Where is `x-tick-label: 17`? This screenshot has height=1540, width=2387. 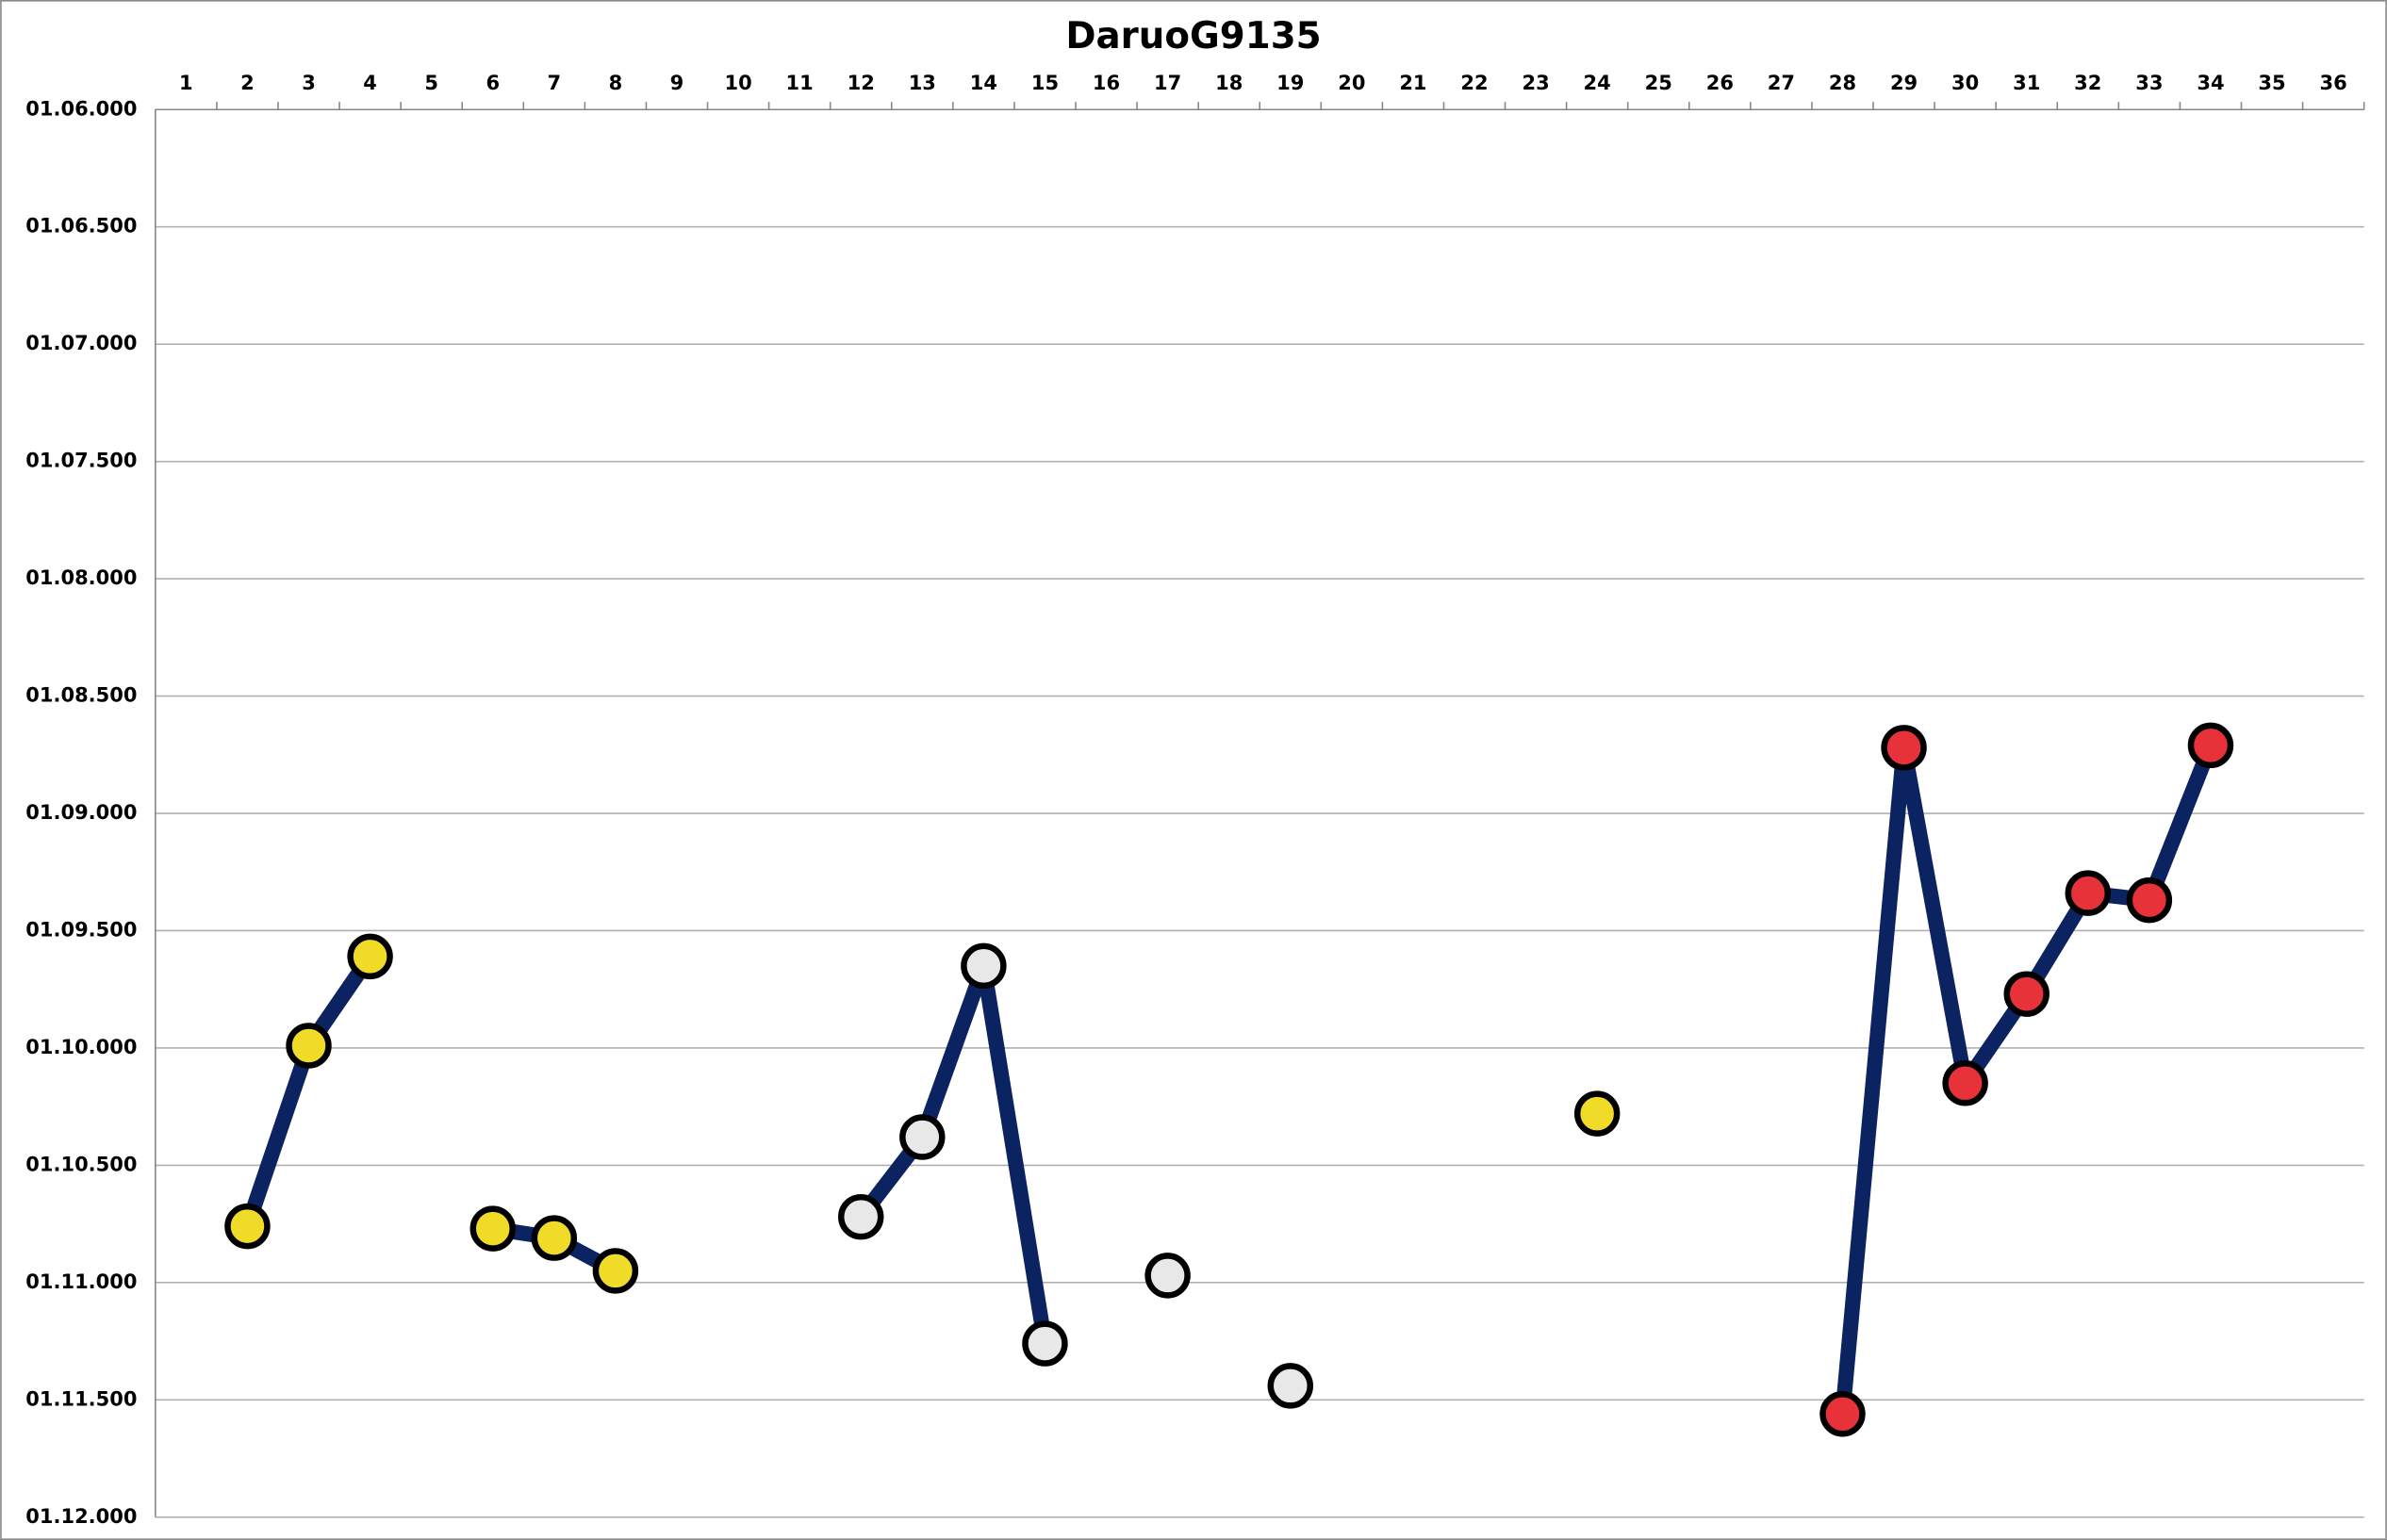
x-tick-label: 17 is located at coordinates (1167, 83).